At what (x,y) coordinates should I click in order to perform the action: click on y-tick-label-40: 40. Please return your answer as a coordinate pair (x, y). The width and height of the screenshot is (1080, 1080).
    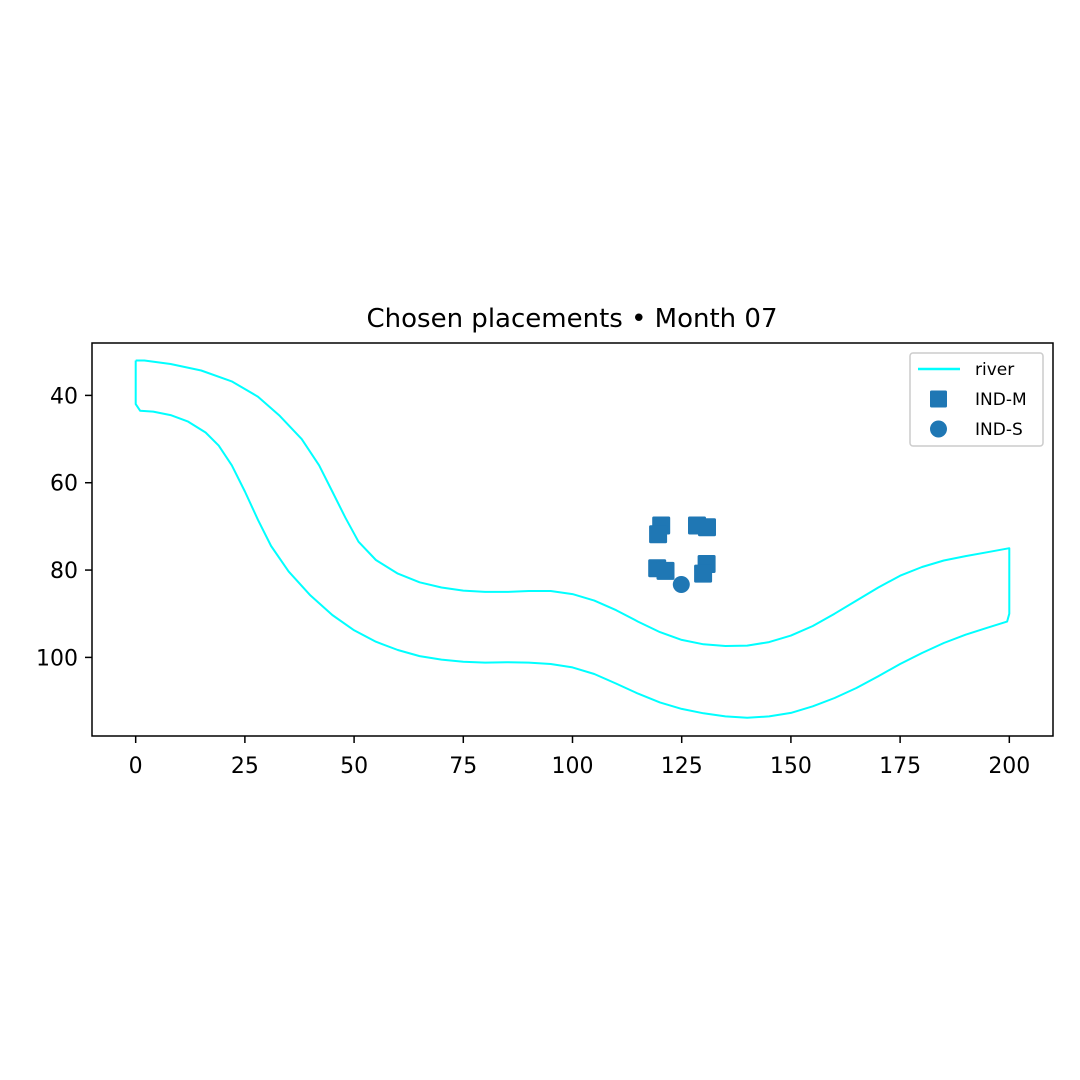
    Looking at the image, I should click on (64, 396).